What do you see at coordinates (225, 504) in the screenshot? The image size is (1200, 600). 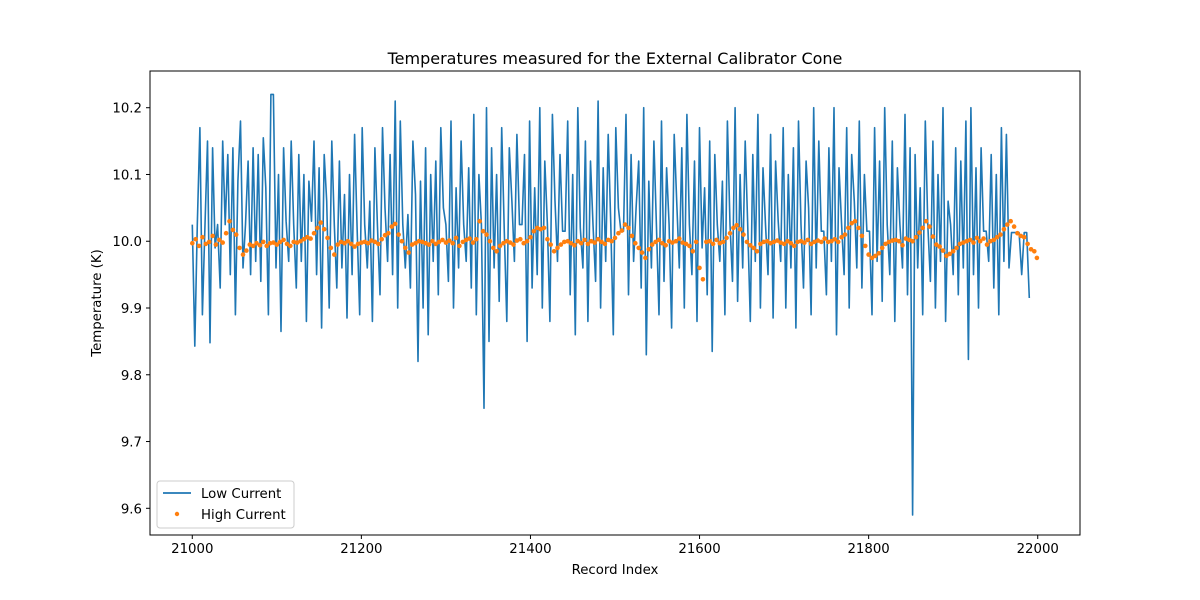 I see `legend-box` at bounding box center [225, 504].